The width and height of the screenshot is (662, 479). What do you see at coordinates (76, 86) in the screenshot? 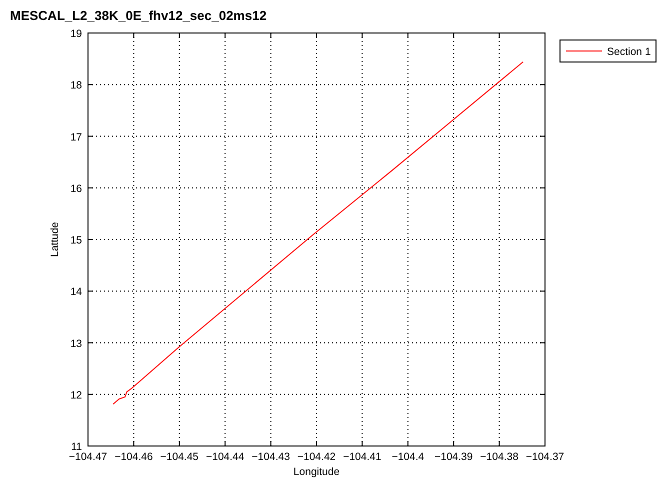
I see `y-tick-label: 18` at bounding box center [76, 86].